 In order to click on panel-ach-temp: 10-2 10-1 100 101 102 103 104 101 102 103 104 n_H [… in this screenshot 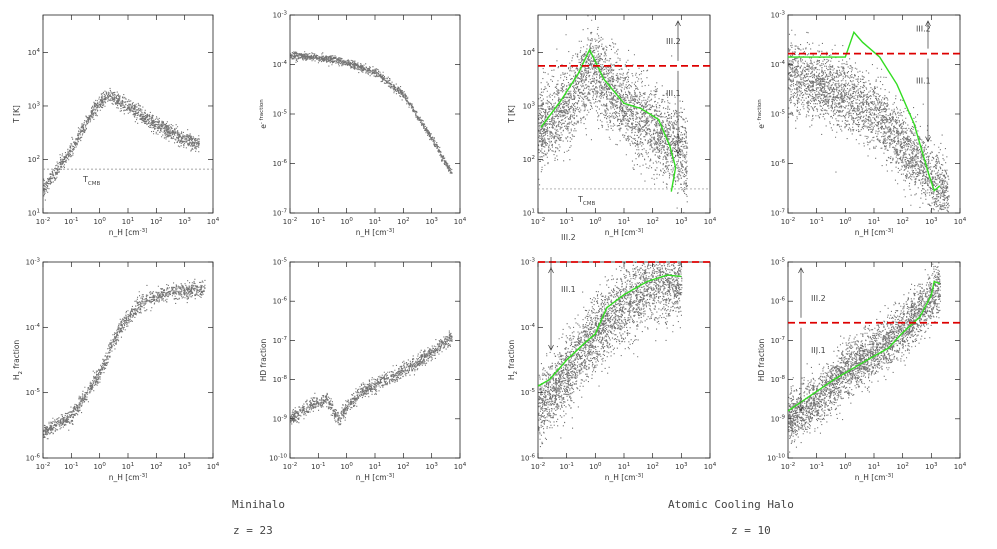, I will do `click(612, 125)`.